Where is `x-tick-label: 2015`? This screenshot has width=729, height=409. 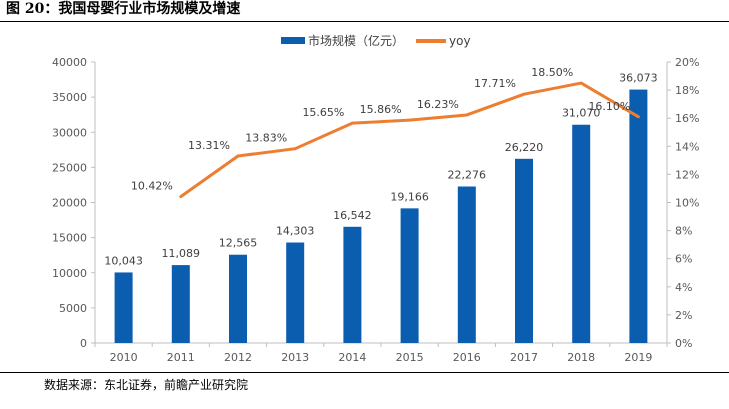
x-tick-label: 2015 is located at coordinates (410, 357).